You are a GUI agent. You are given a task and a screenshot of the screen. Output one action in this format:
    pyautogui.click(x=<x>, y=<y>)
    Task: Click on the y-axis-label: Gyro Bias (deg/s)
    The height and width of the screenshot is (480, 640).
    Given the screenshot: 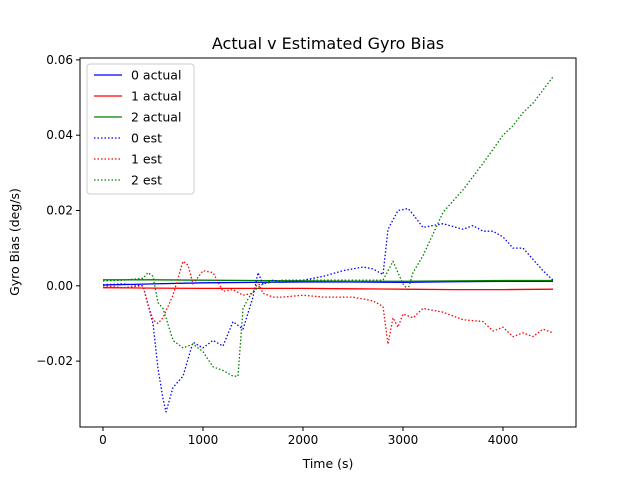 What is the action you would take?
    pyautogui.click(x=14, y=242)
    